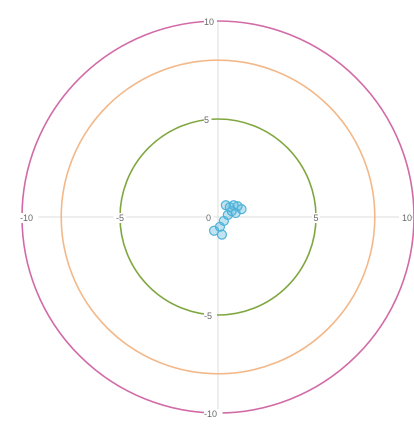 This screenshot has height=425, width=414. I want to click on y-tick-label: -10, so click(210, 414).